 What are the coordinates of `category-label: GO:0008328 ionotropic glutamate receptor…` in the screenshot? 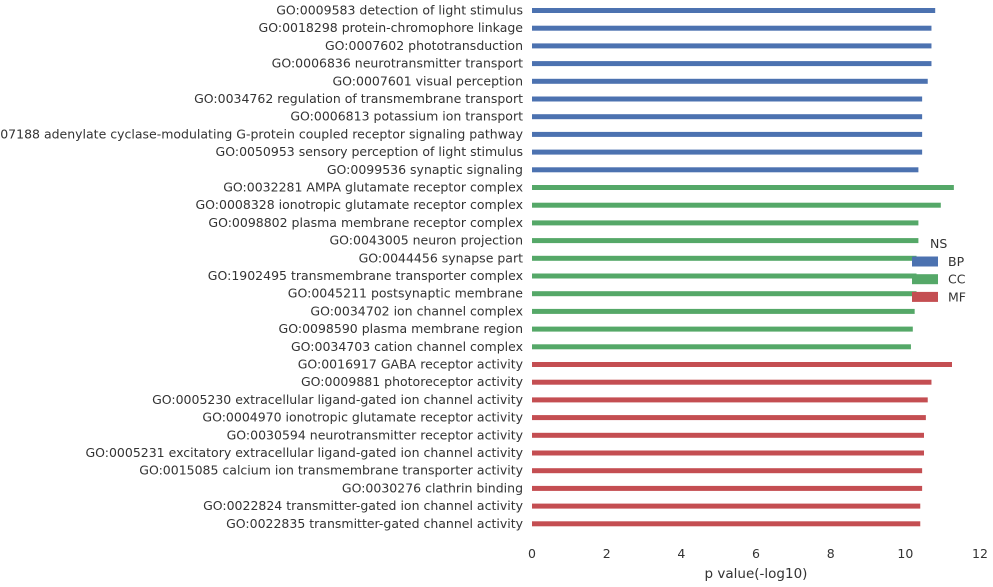 It's located at (360, 204).